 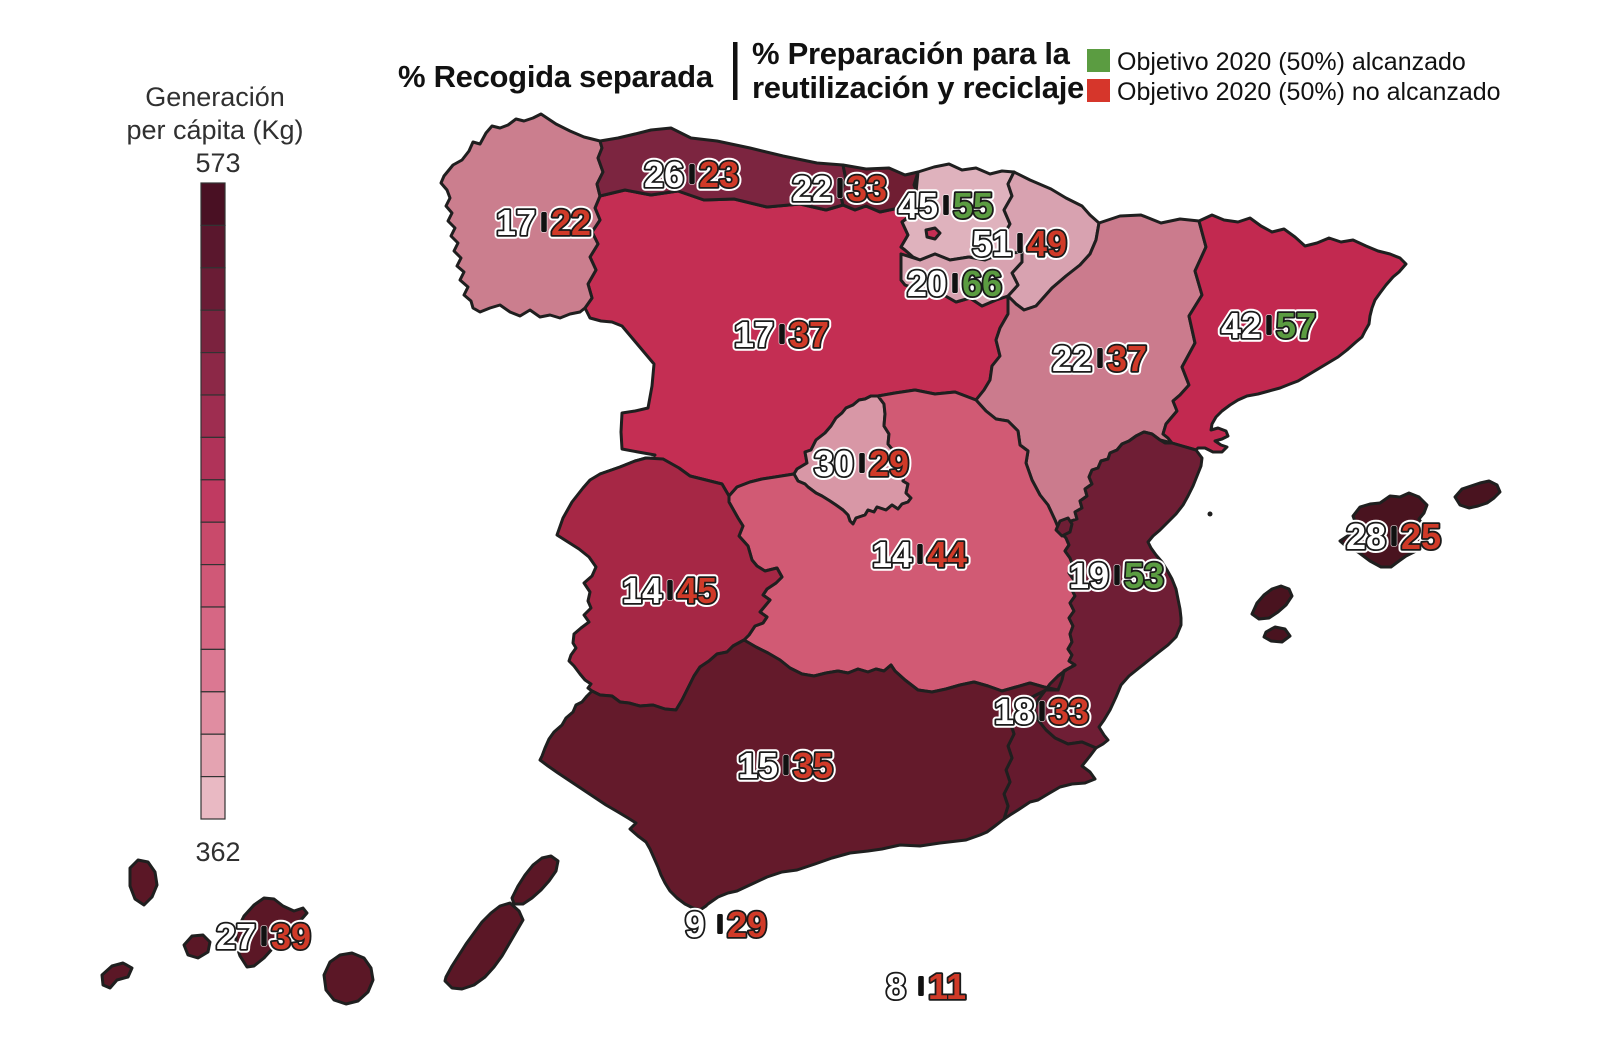 What do you see at coordinates (556, 76) in the screenshot?
I see `svg-text: % Recogida separada` at bounding box center [556, 76].